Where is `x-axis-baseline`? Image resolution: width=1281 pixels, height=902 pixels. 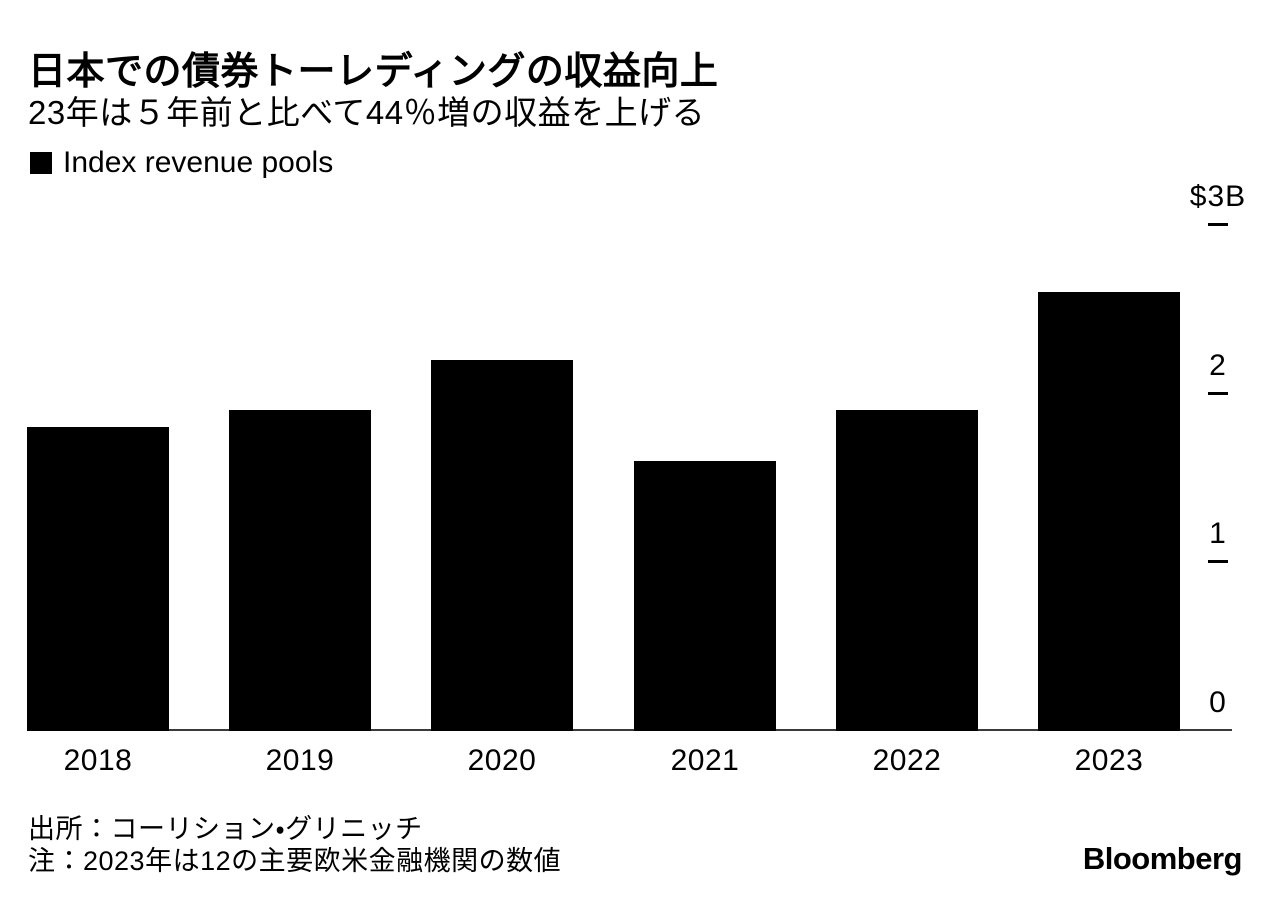
x-axis-baseline is located at coordinates (629, 730).